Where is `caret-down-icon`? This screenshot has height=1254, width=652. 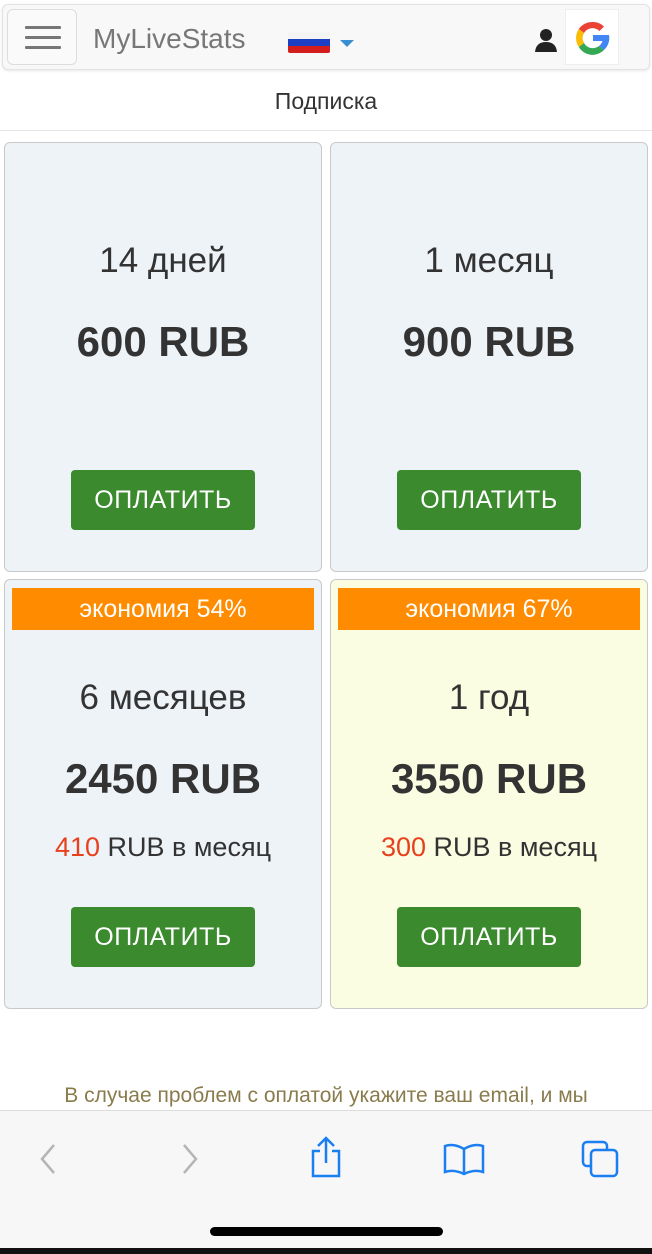
caret-down-icon is located at coordinates (347, 43).